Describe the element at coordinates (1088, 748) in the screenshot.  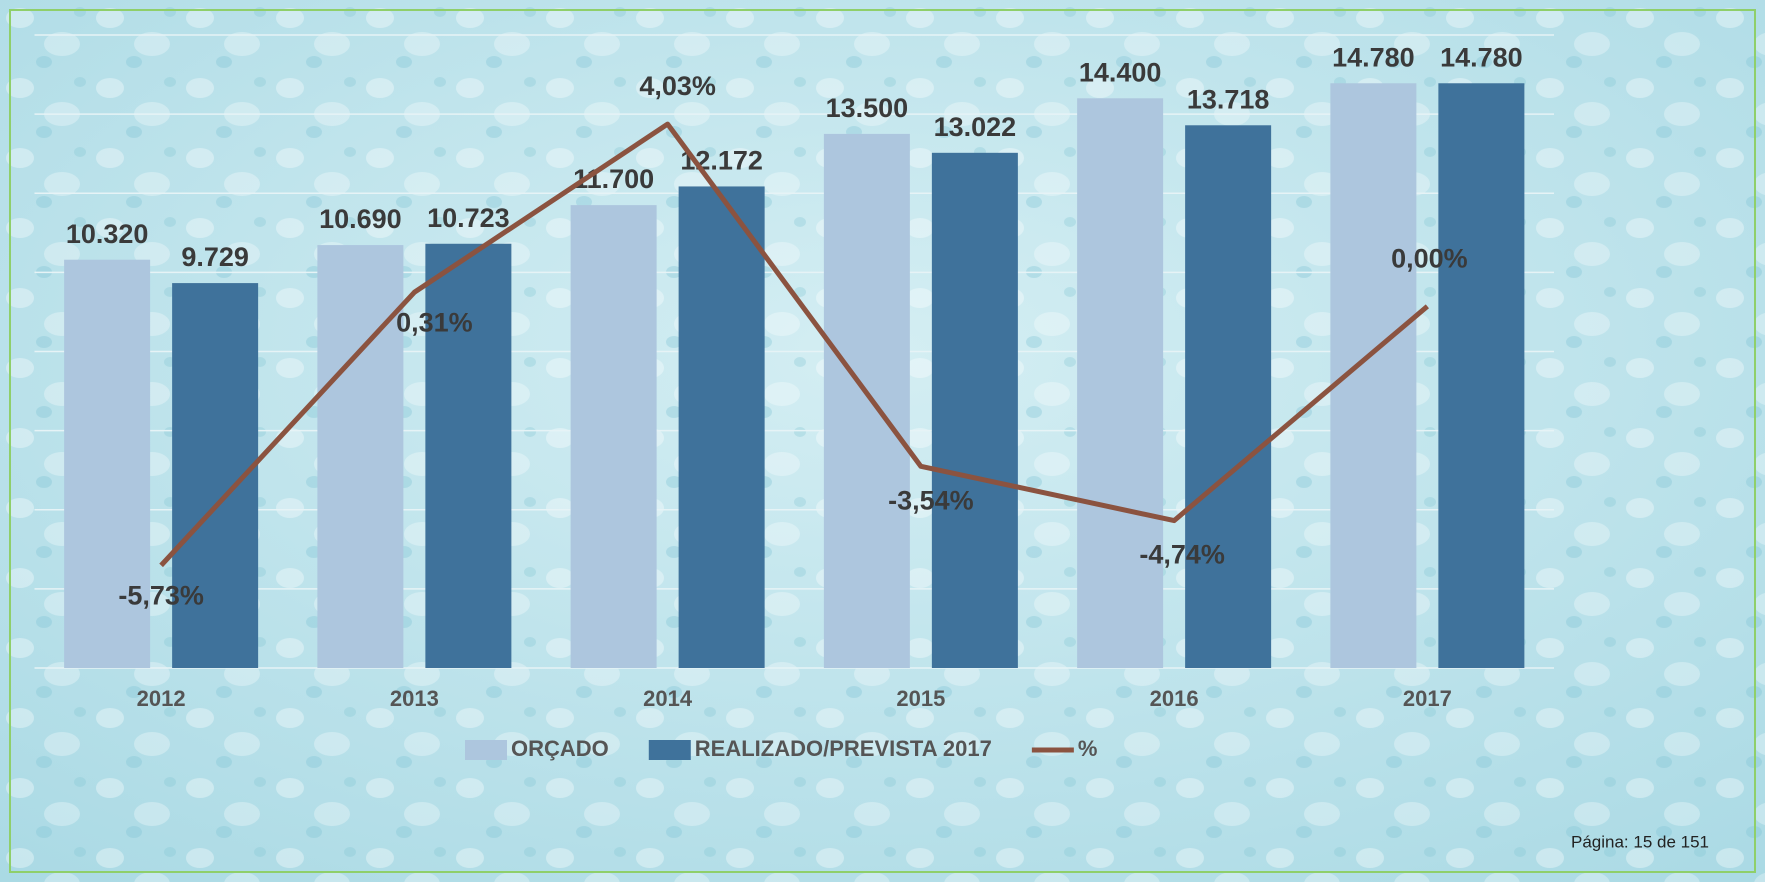
I see `legend-label: %` at that location.